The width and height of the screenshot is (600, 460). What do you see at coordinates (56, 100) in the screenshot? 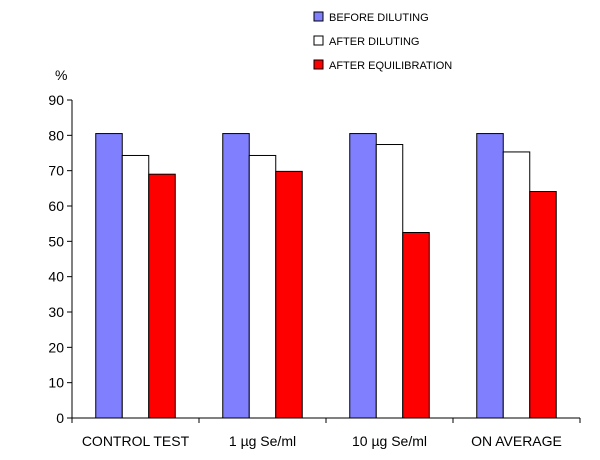
I see `y-tick-label: 90` at bounding box center [56, 100].